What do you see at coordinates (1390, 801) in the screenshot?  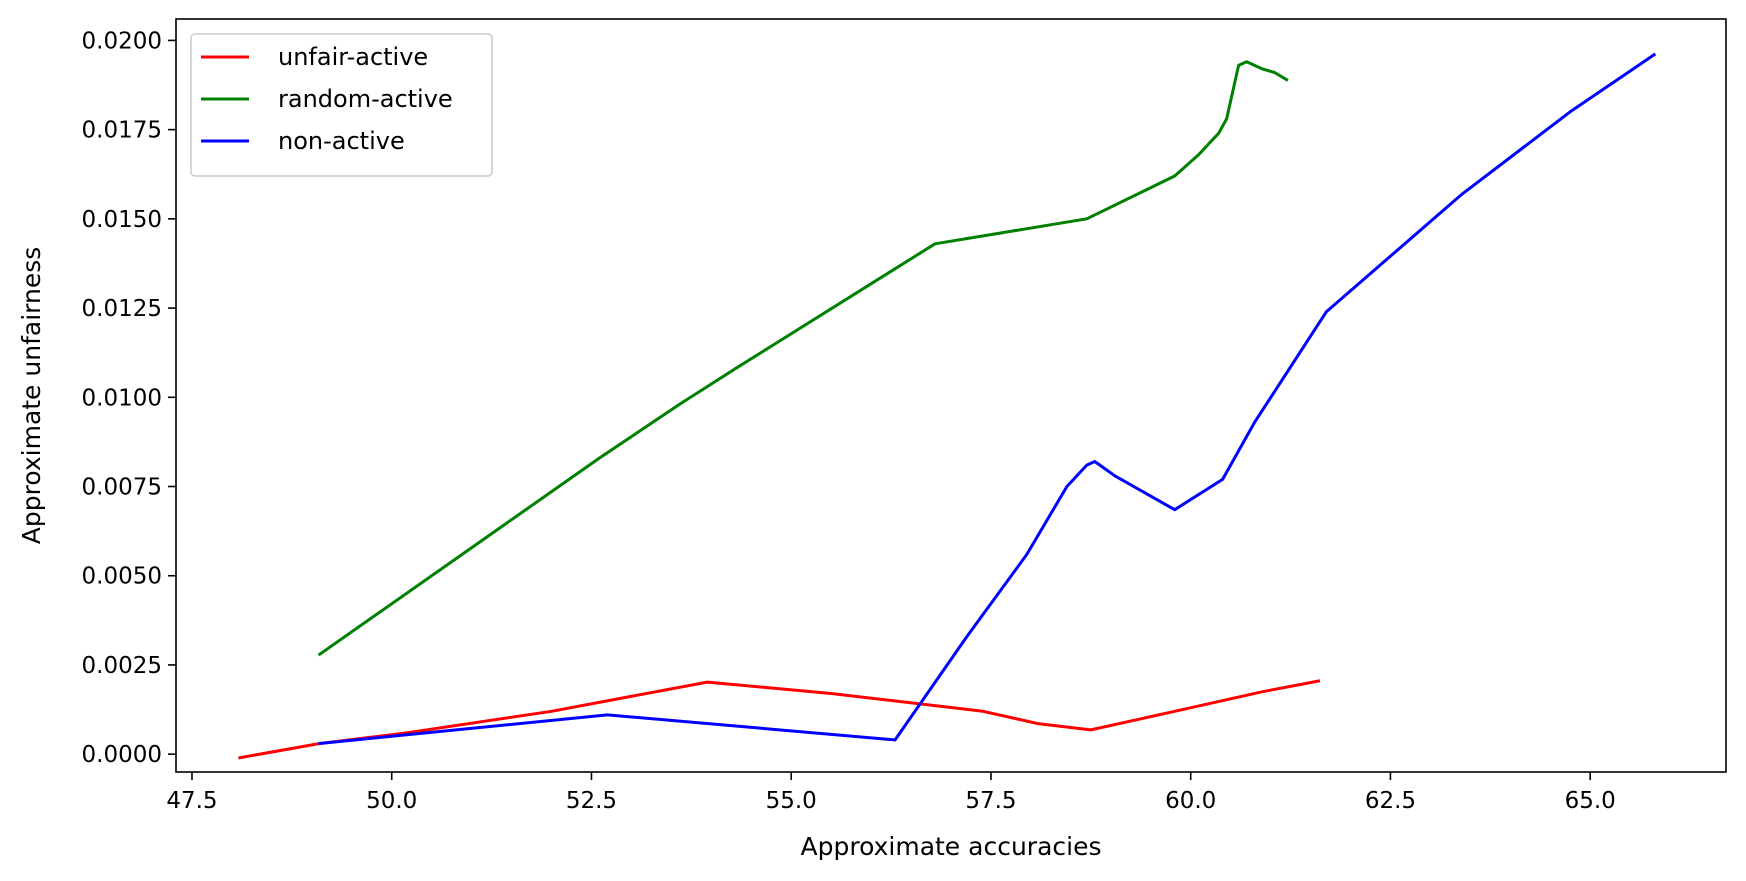 I see `x-tick-label: 62.5` at bounding box center [1390, 801].